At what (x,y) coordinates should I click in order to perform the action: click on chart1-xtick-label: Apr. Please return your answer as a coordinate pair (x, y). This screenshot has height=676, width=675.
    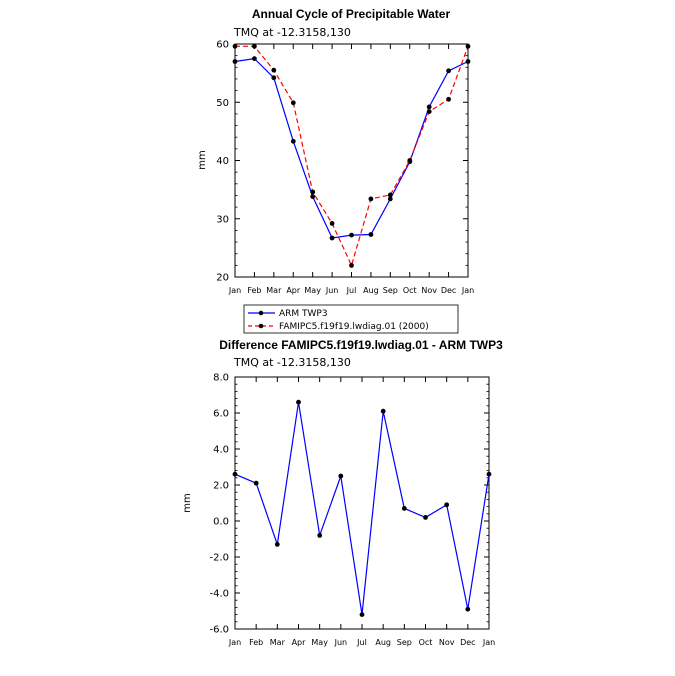
    Looking at the image, I should click on (293, 290).